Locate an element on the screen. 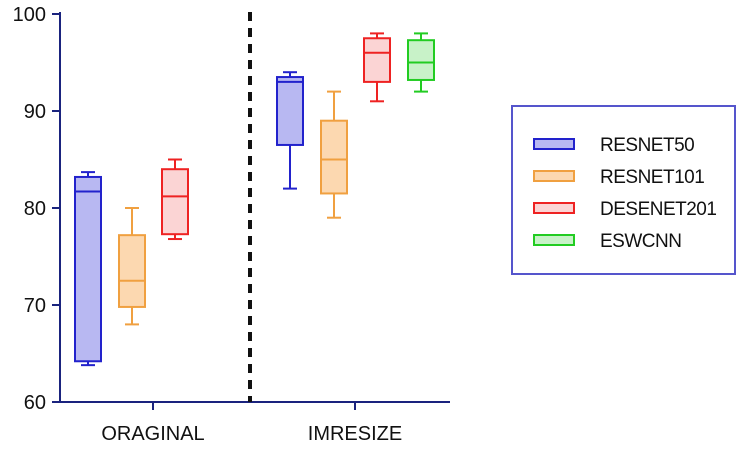 The image size is (745, 450). x-tick-label: ORAGINAL is located at coordinates (152, 434).